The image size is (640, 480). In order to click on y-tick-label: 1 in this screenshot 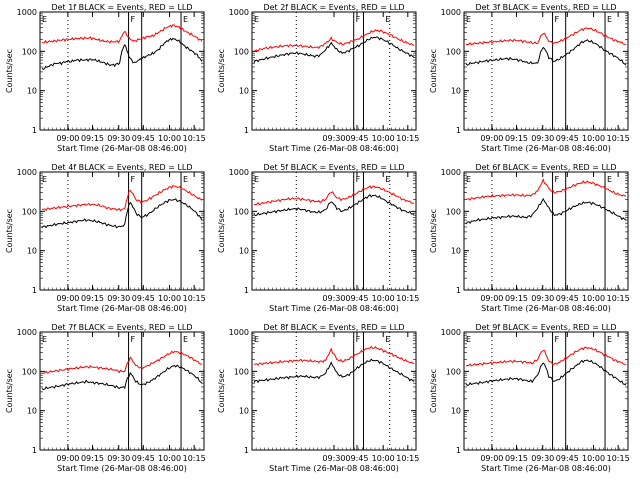, I will do `click(246, 290)`.